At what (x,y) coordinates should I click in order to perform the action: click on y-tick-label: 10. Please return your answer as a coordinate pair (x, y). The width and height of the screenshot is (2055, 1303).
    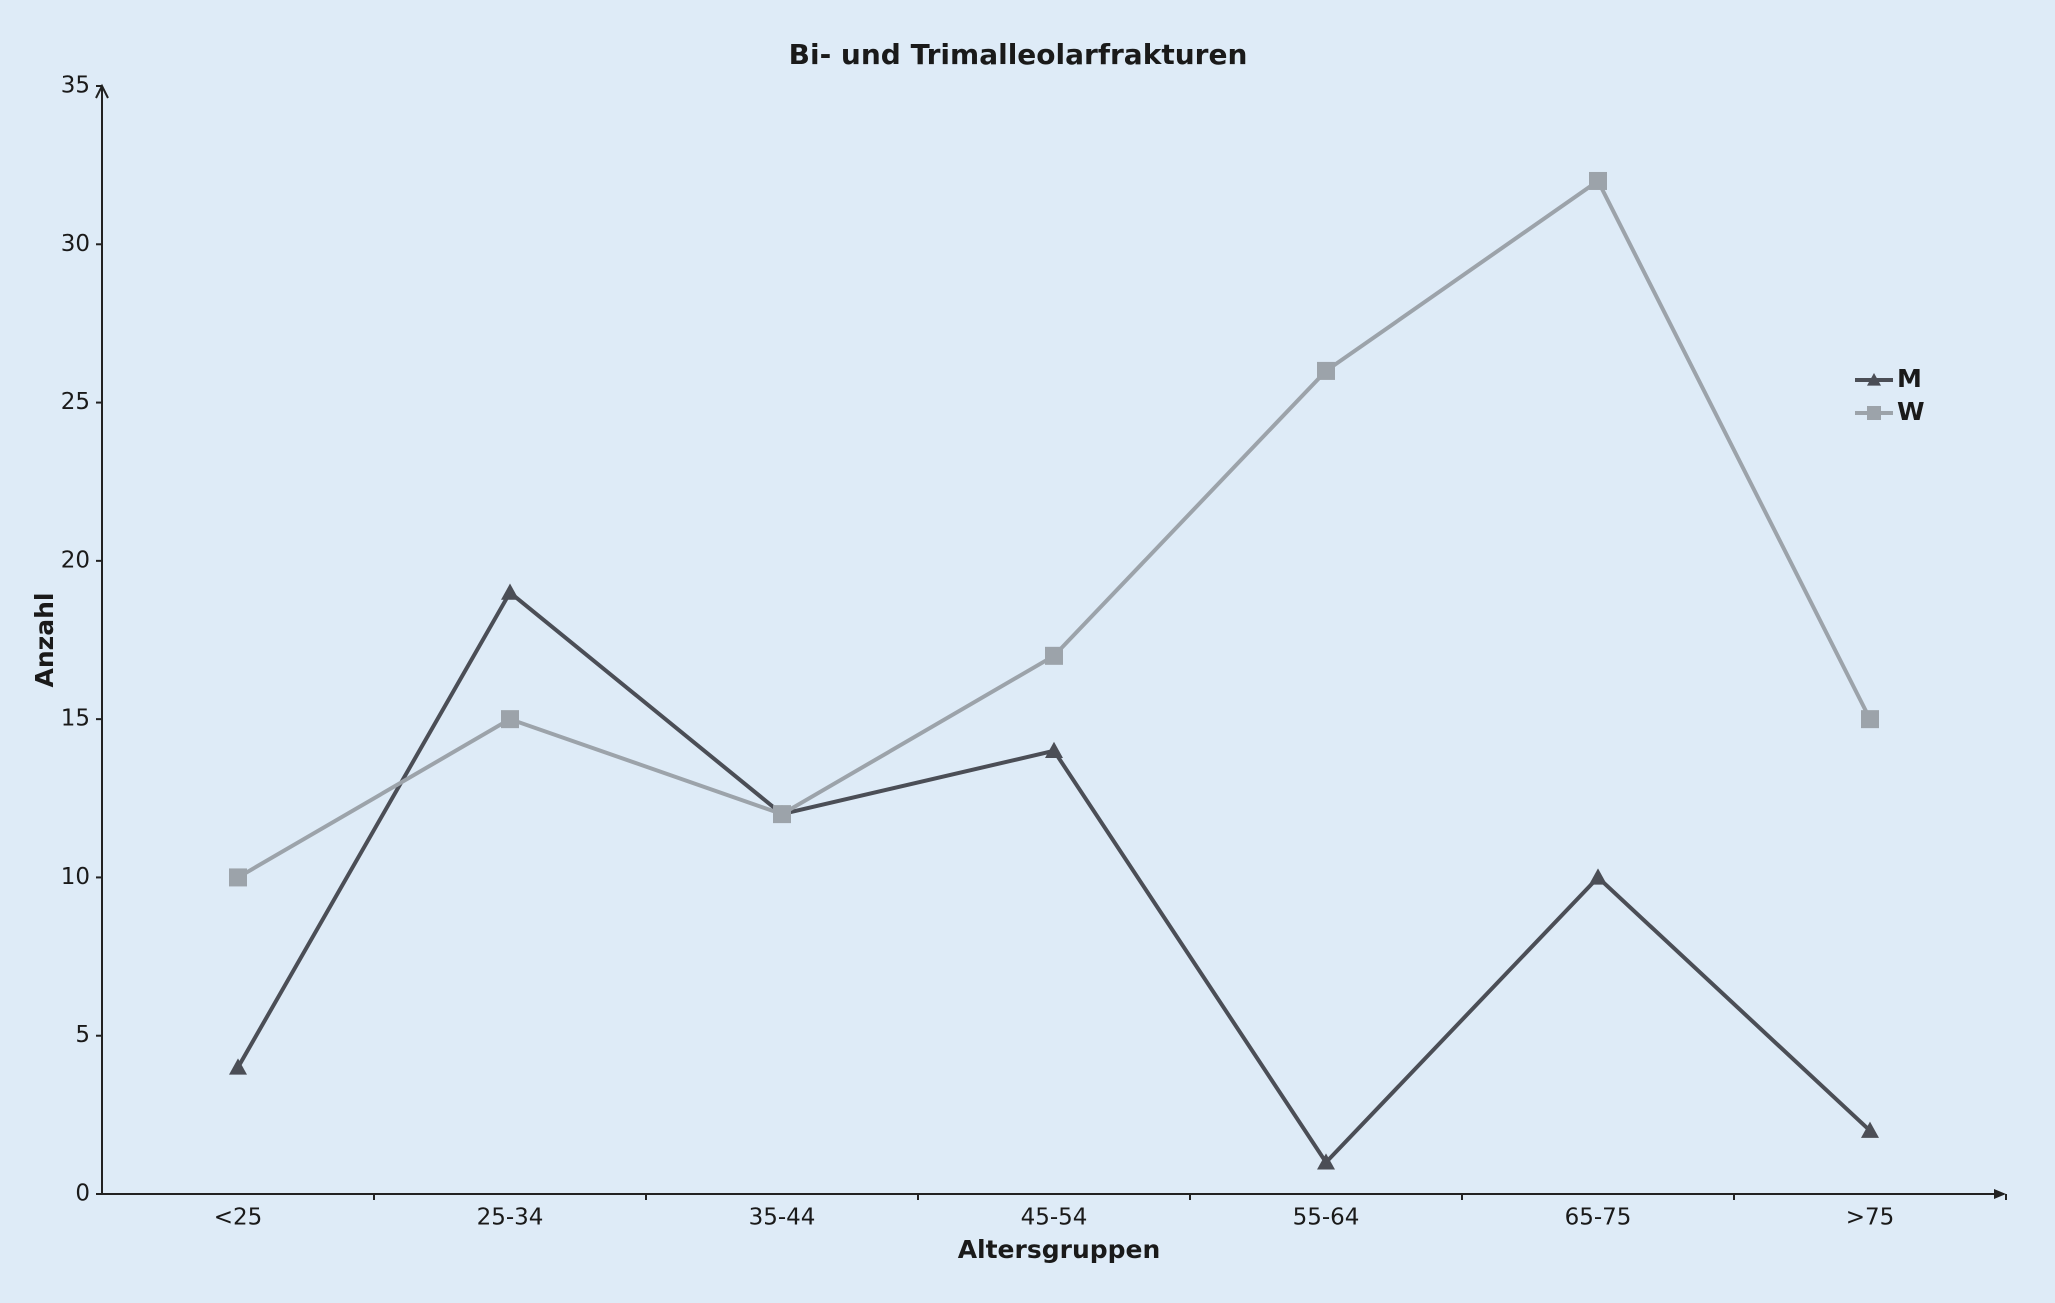
    Looking at the image, I should click on (75, 877).